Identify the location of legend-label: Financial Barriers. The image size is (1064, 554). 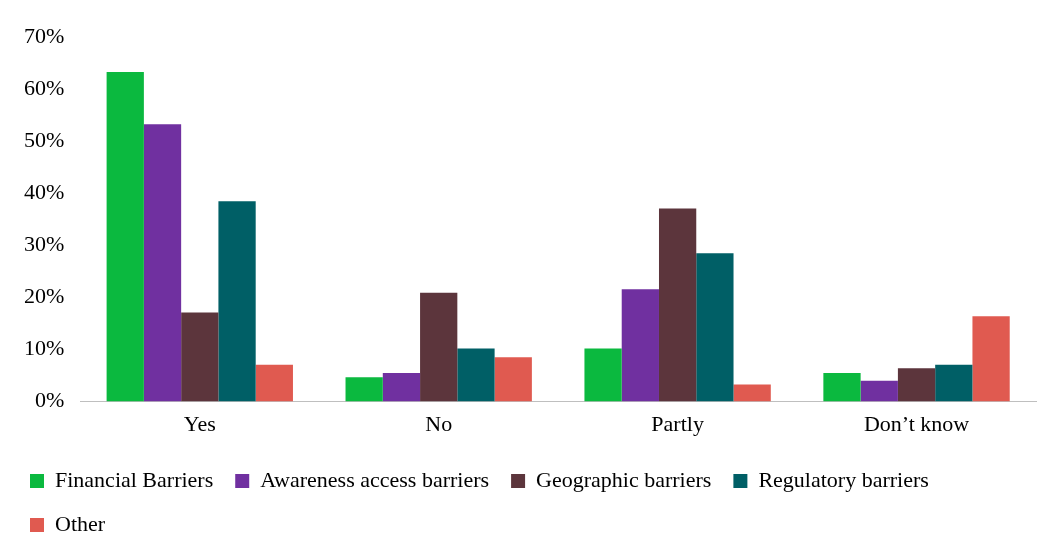
(134, 479).